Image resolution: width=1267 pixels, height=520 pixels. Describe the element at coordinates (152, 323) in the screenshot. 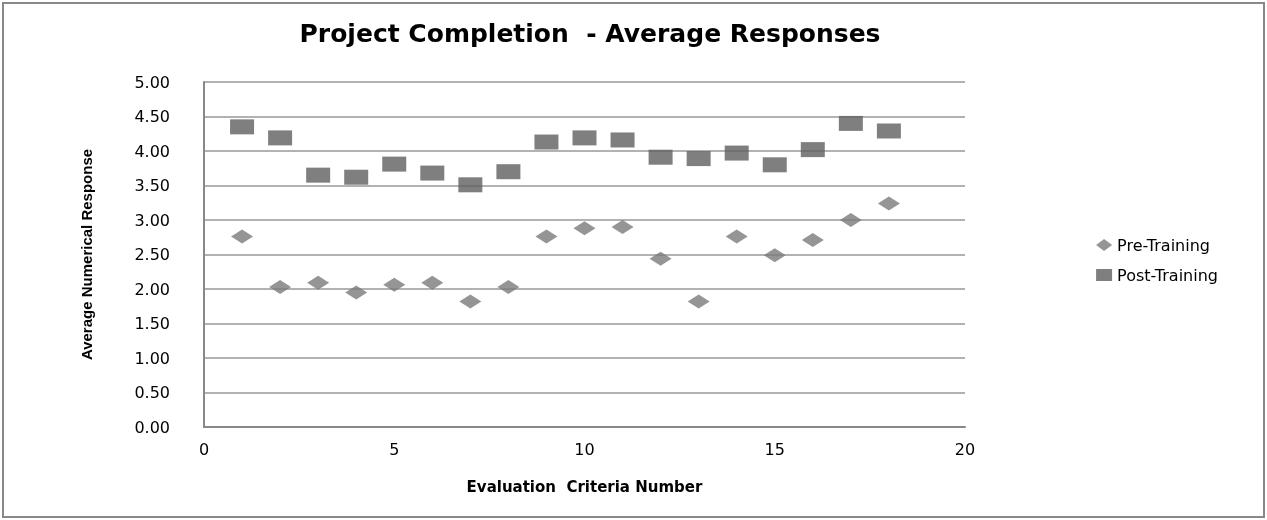

I see `y-tick-label: 1.50` at that location.